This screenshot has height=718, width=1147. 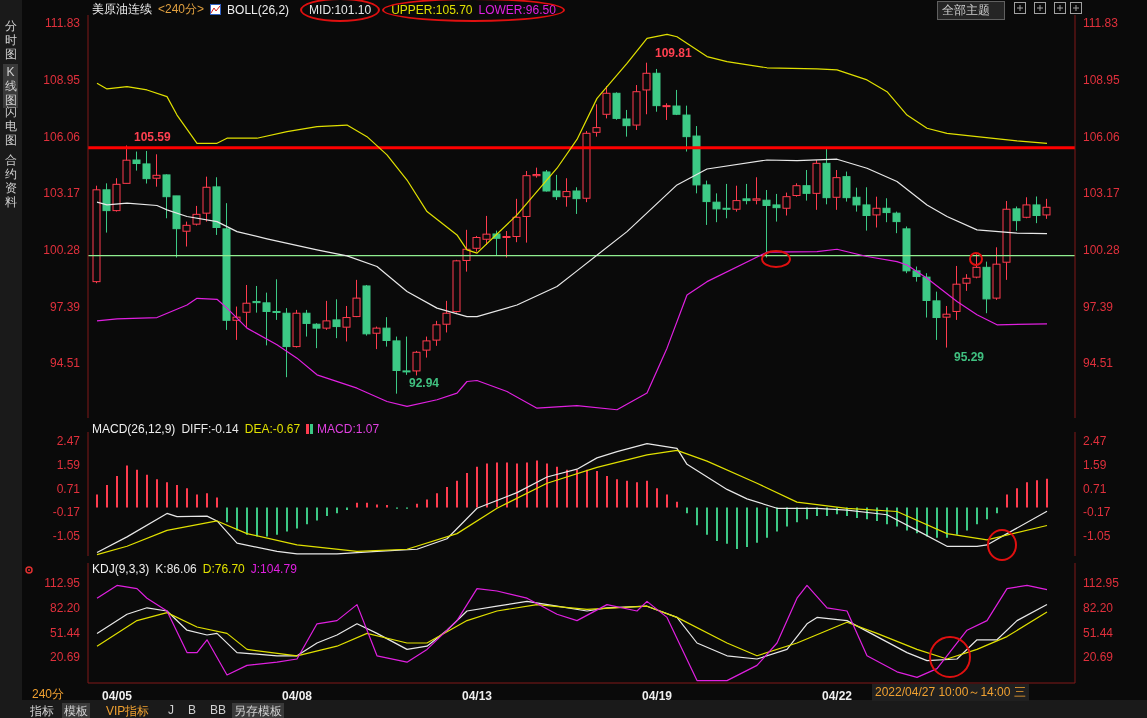 I want to click on text: MID:101.10, so click(x=340, y=9).